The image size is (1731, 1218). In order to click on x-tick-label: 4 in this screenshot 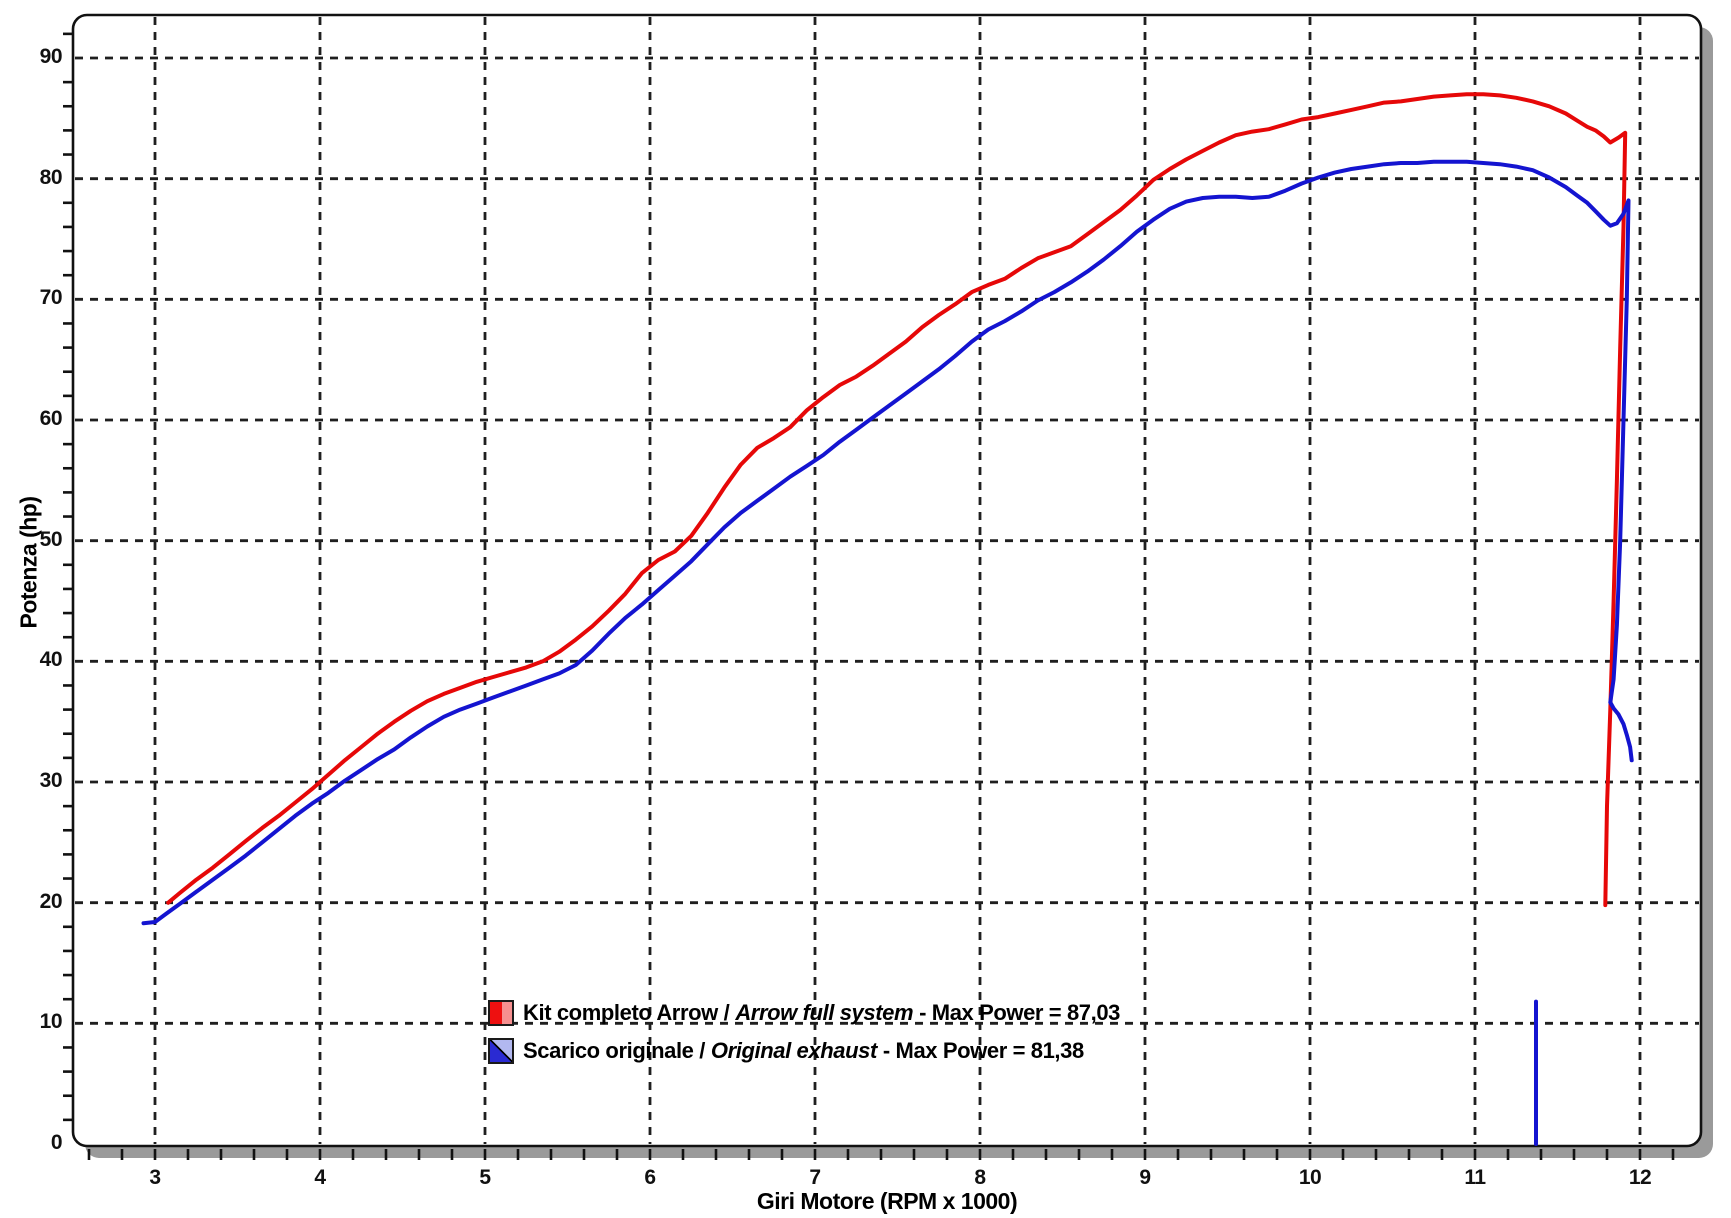, I will do `click(320, 1177)`.